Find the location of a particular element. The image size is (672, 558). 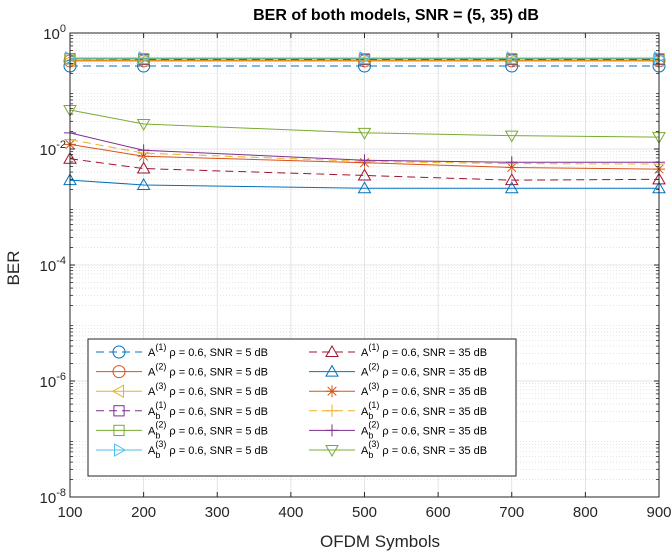

legend-label: Ab(2) ρ = 0.6, SNR = 5 dB is located at coordinates (208, 429).